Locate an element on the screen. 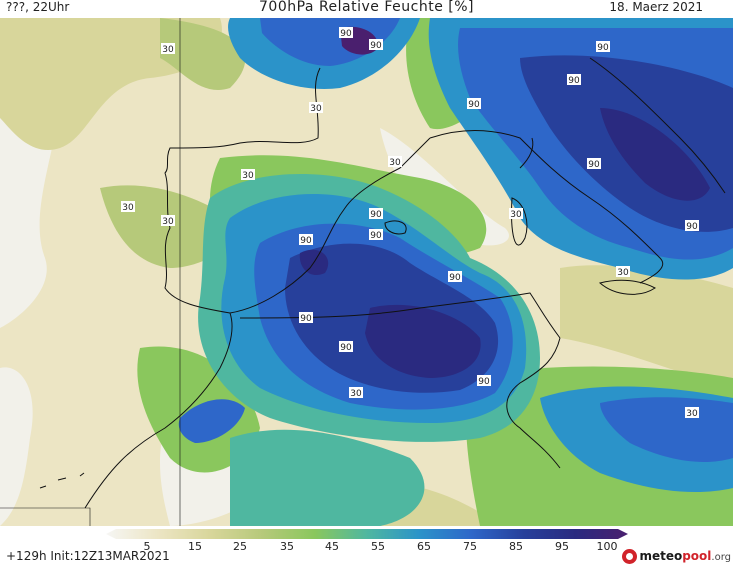 This screenshot has width=733, height=566. brand-main: meteo is located at coordinates (661, 556).